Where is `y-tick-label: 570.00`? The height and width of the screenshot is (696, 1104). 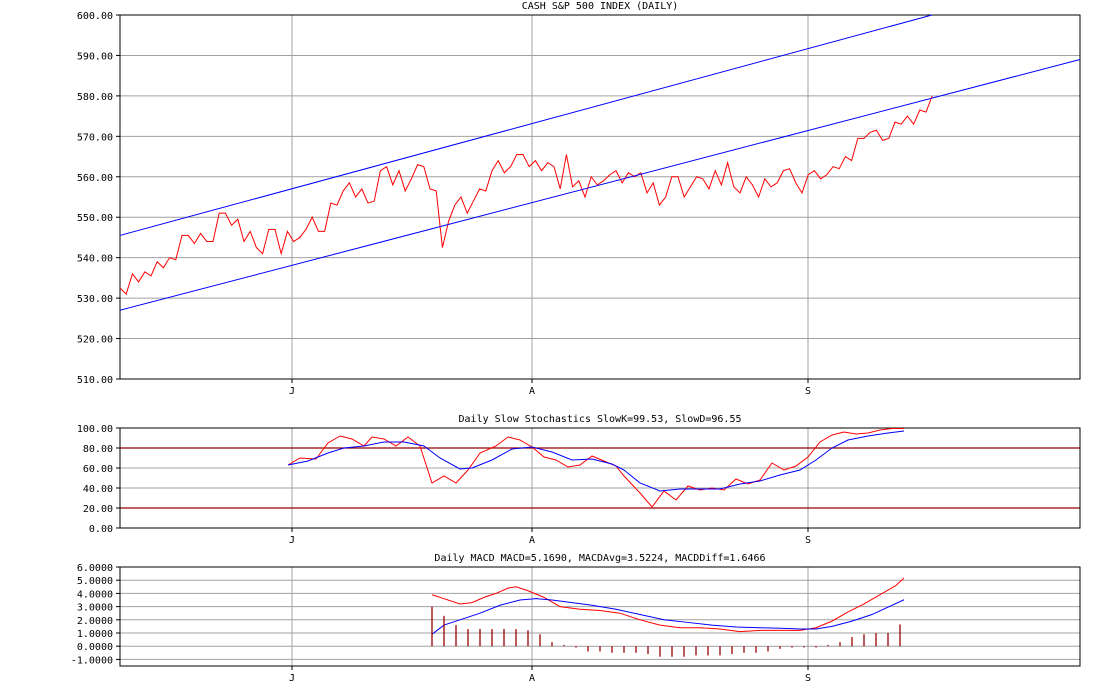 y-tick-label: 570.00 is located at coordinates (95, 137).